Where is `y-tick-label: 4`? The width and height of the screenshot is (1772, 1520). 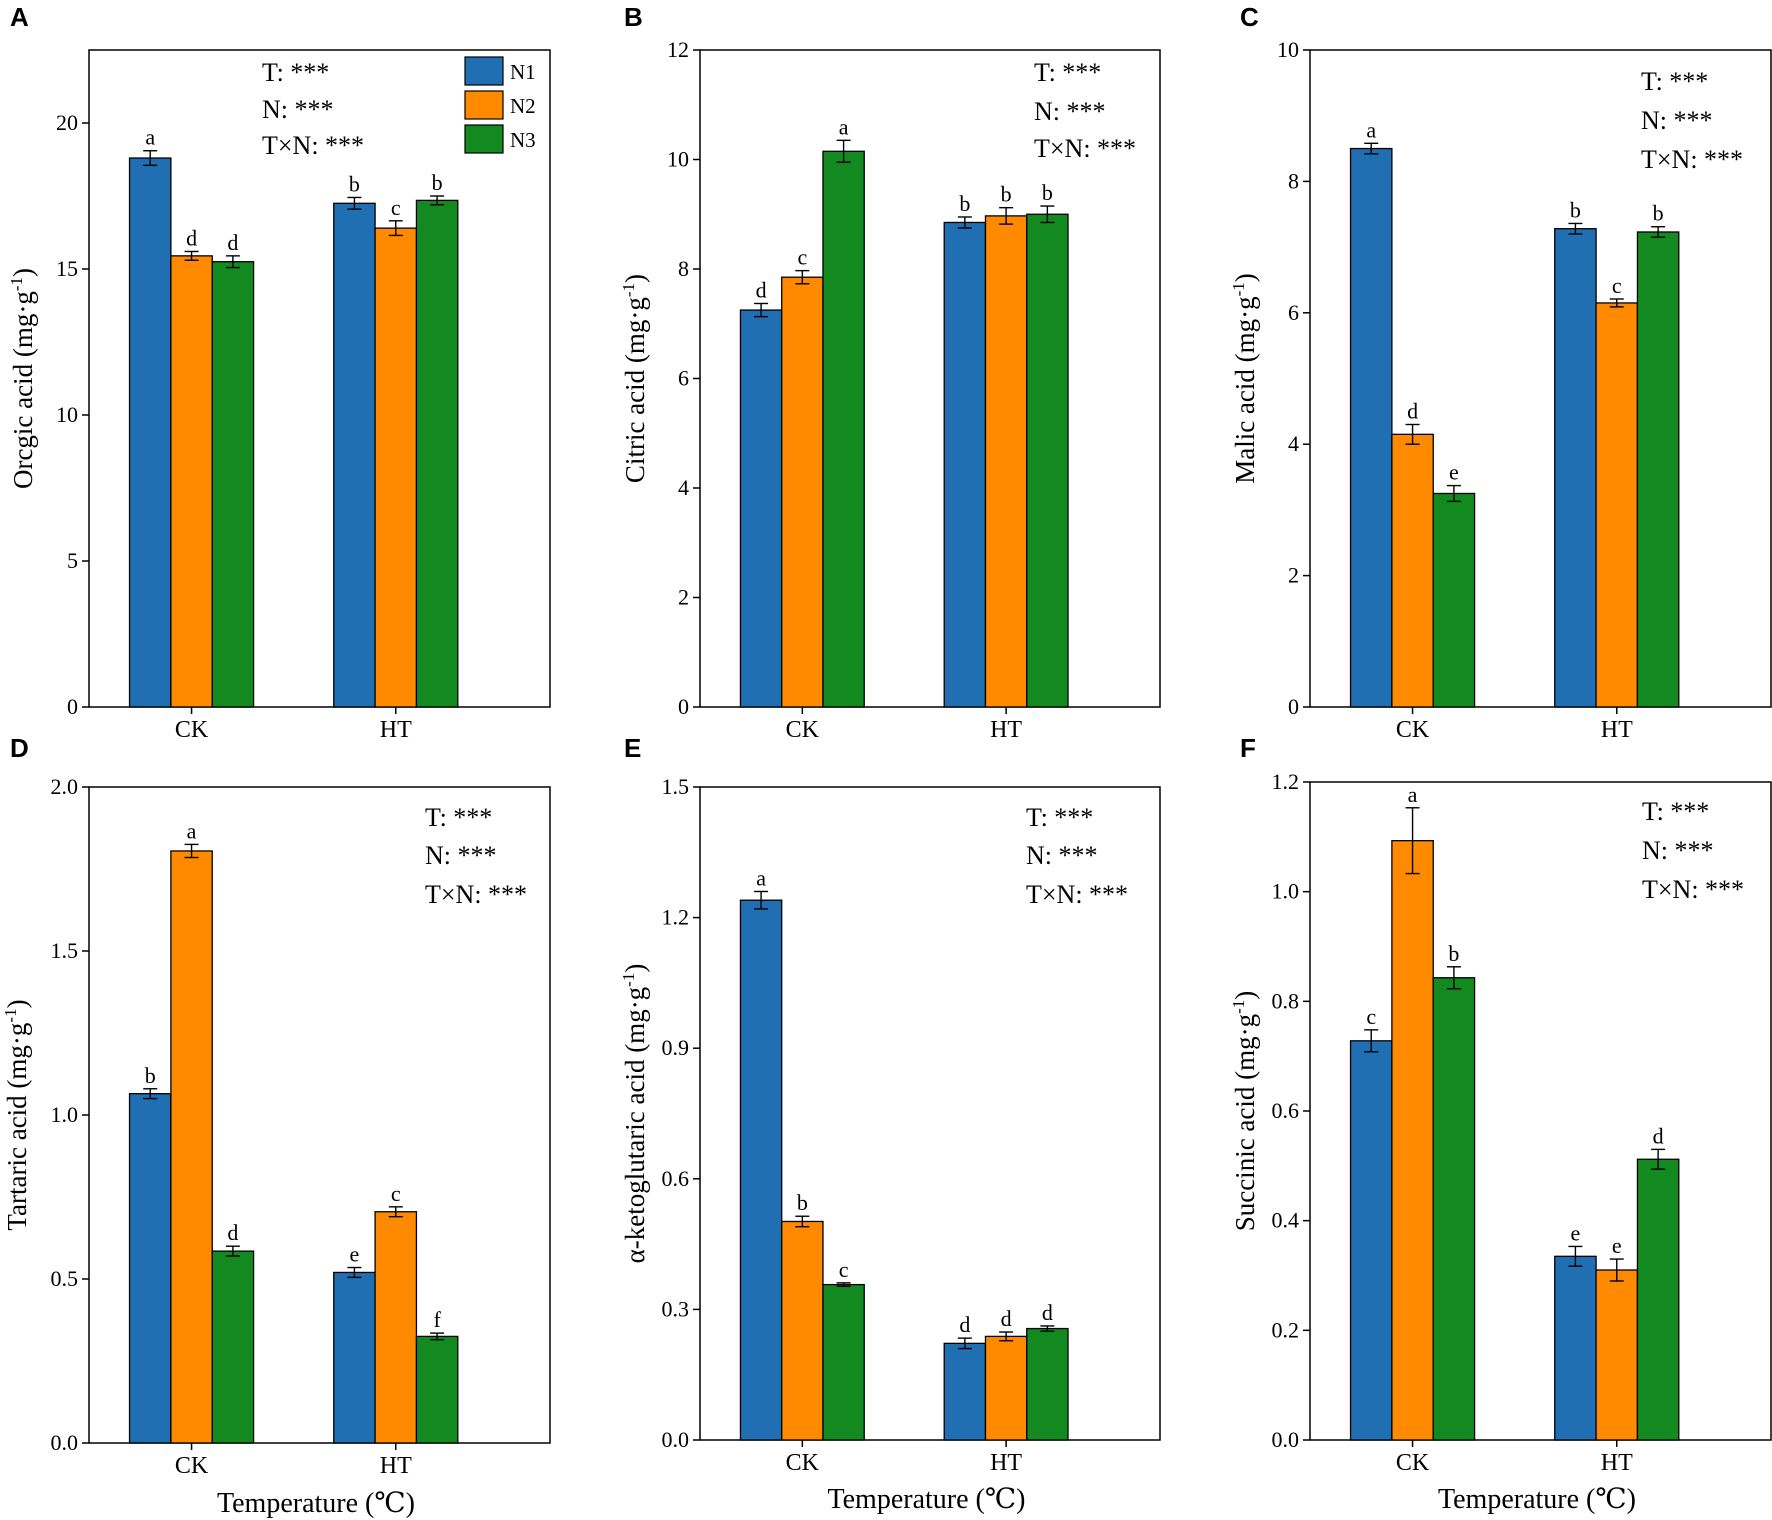
y-tick-label: 4 is located at coordinates (683, 487).